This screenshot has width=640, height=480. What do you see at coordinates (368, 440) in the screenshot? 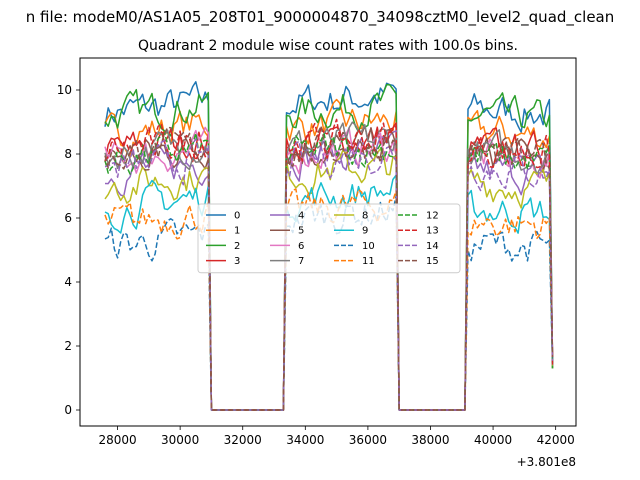
I see `x-tick-label: 36000` at bounding box center [368, 440].